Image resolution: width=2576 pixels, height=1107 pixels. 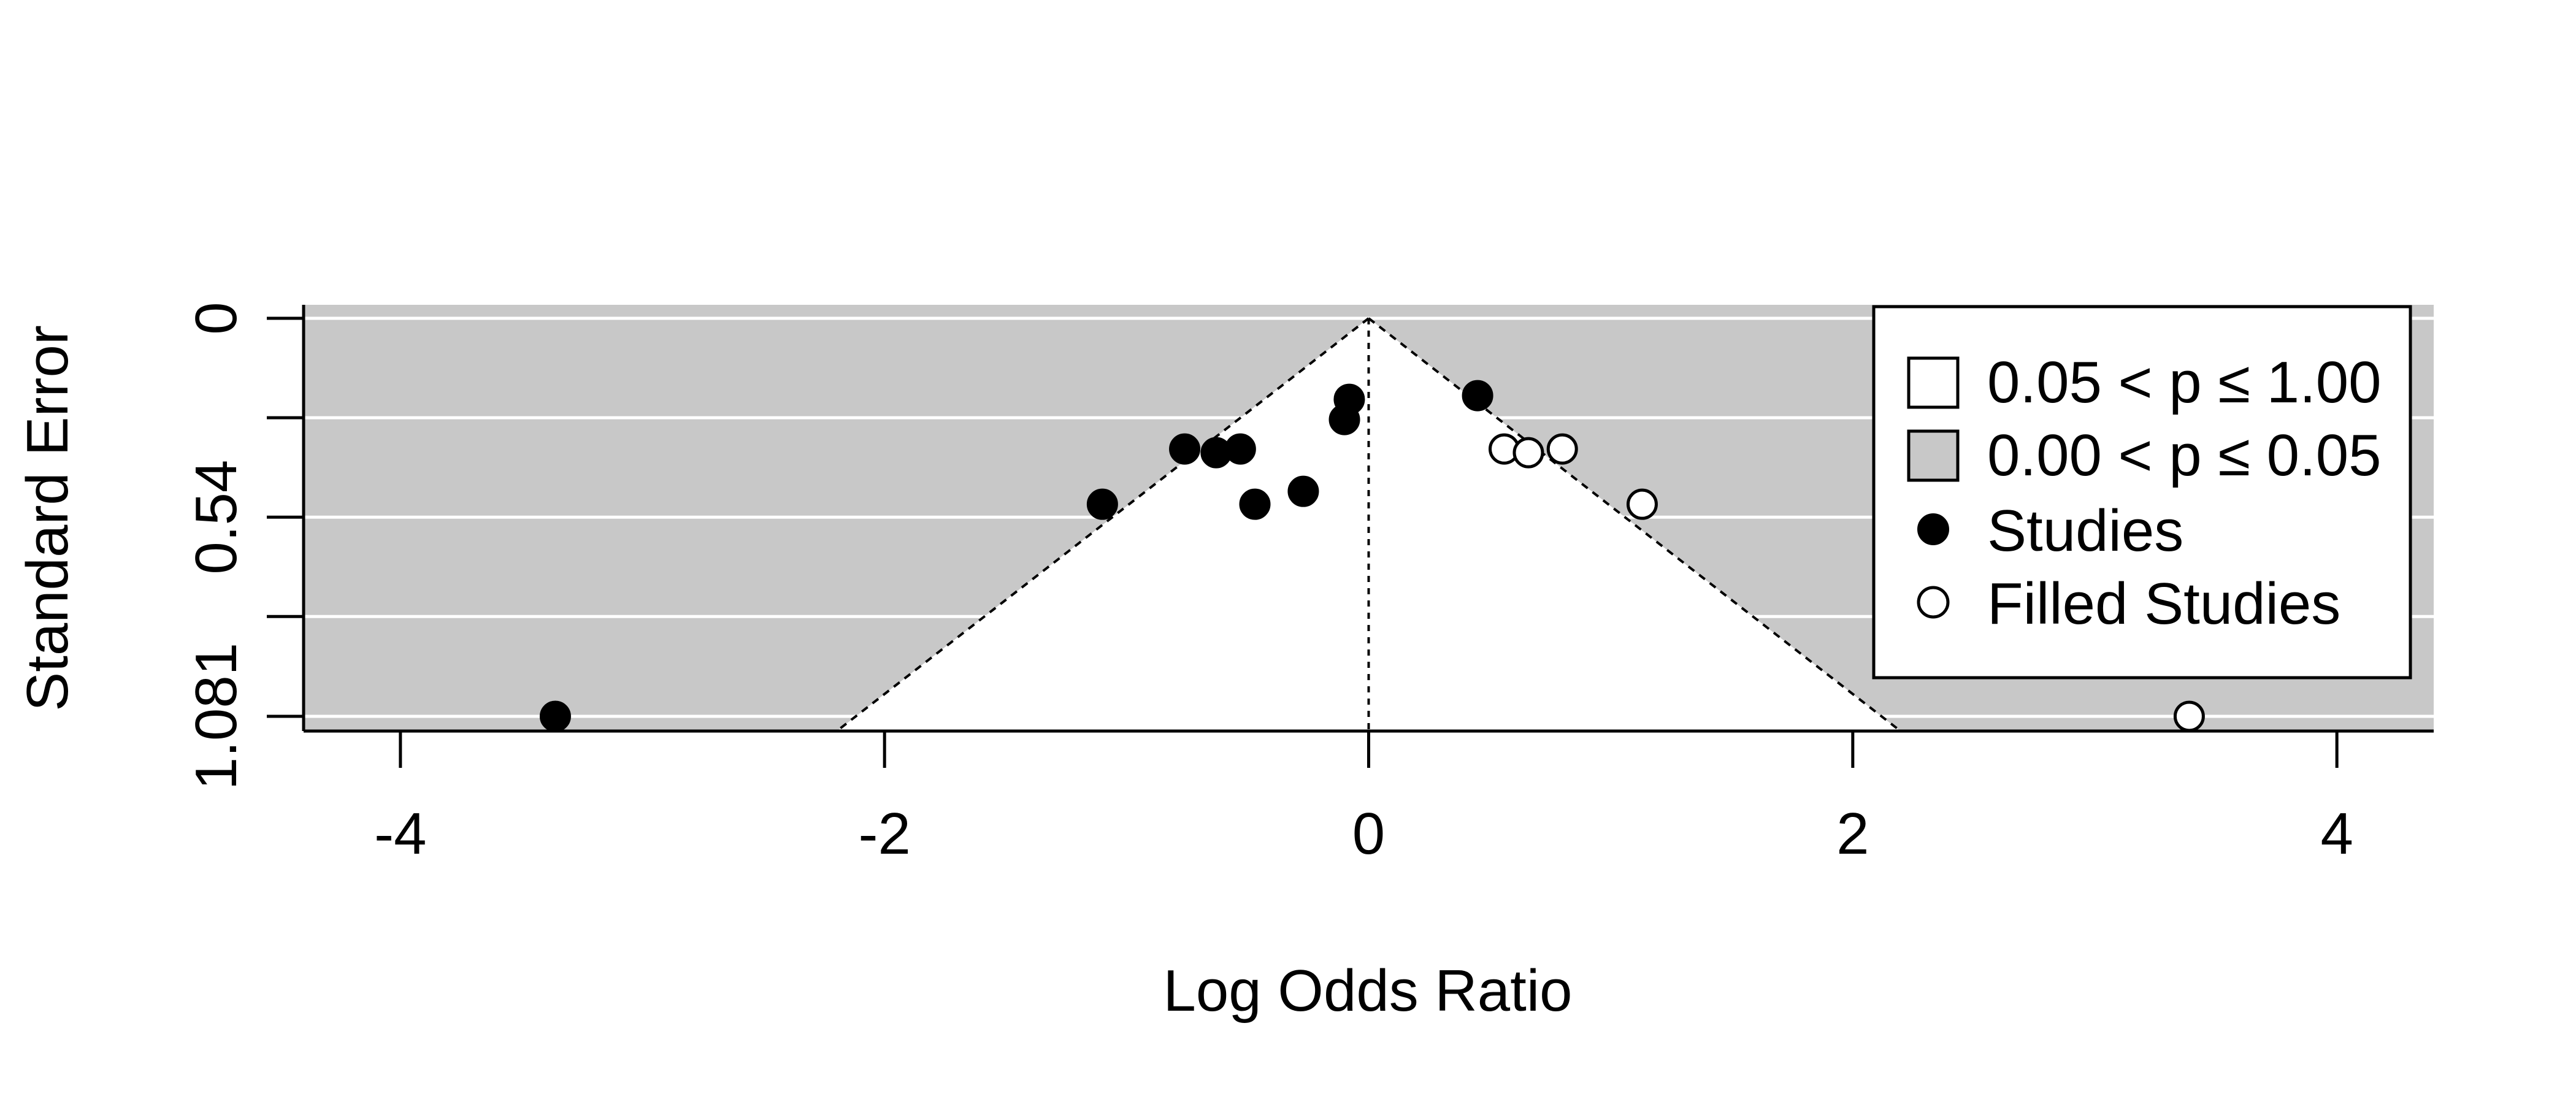 I want to click on legend-label-studies: Studies, so click(x=2085, y=531).